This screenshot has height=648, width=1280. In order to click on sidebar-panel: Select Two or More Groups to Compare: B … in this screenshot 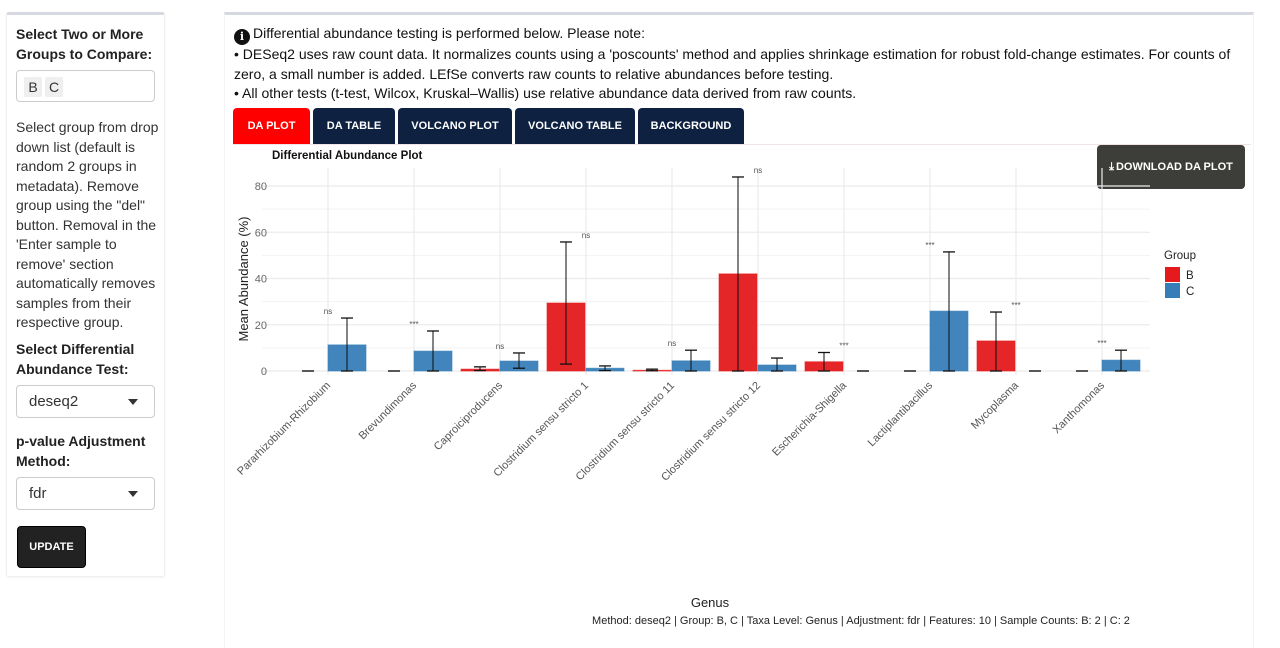, I will do `click(85, 294)`.